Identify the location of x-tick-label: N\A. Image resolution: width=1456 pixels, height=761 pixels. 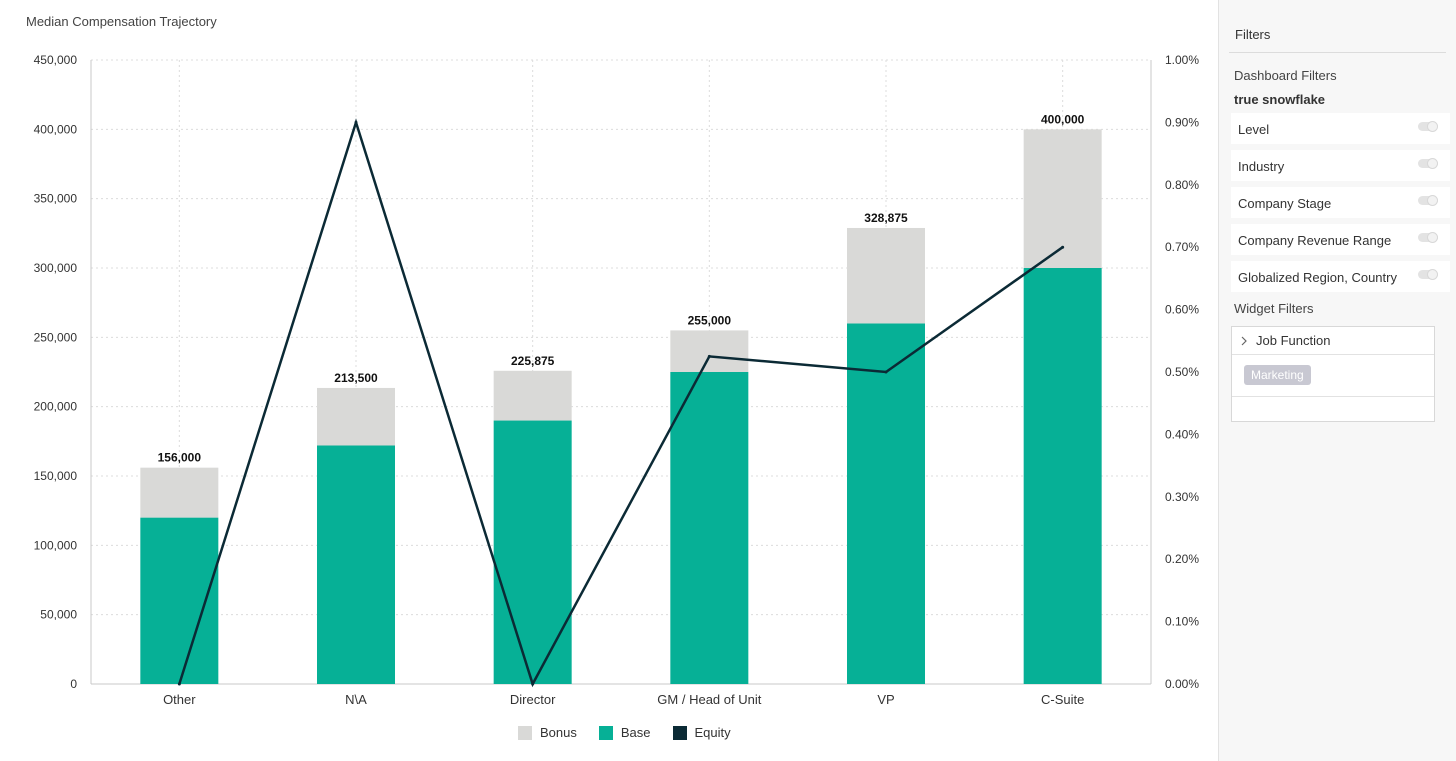
(356, 699).